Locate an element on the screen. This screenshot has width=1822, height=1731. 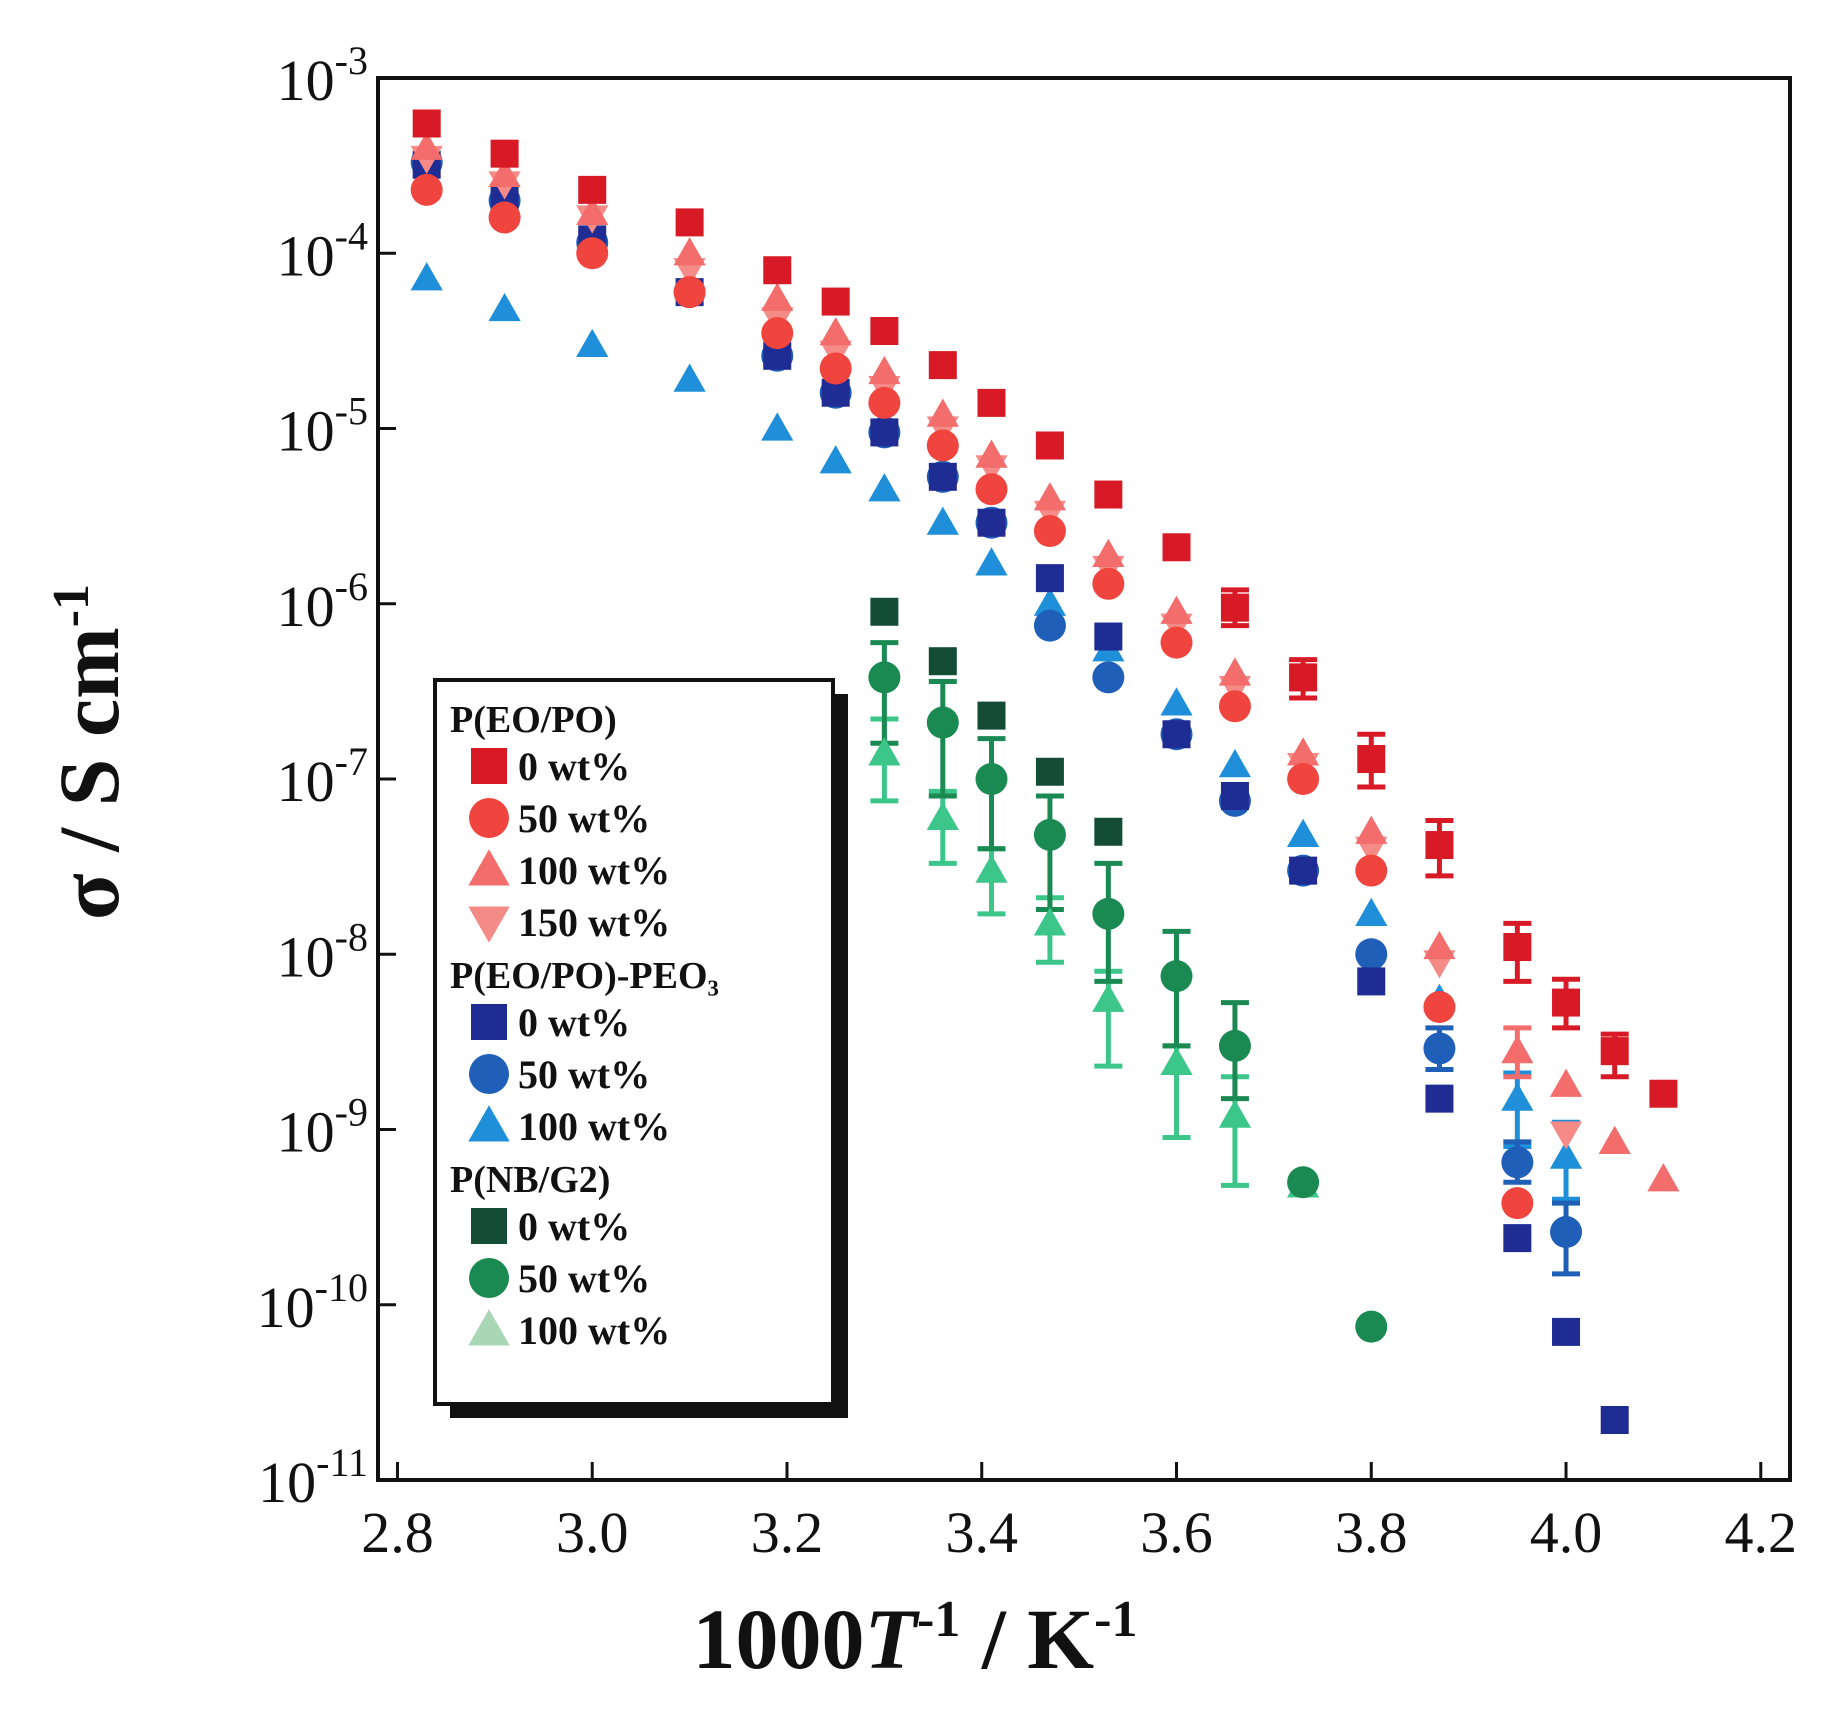
y-tick-label: 10⁻³ is located at coordinates (322, 75).